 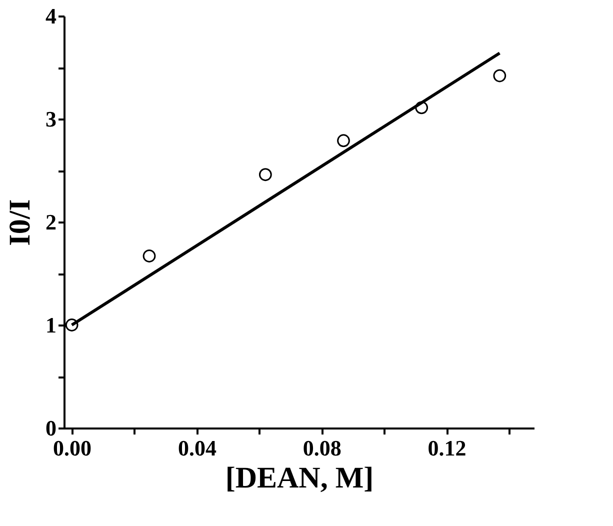 I want to click on x-tick-label: 0.04, so click(x=197, y=448).